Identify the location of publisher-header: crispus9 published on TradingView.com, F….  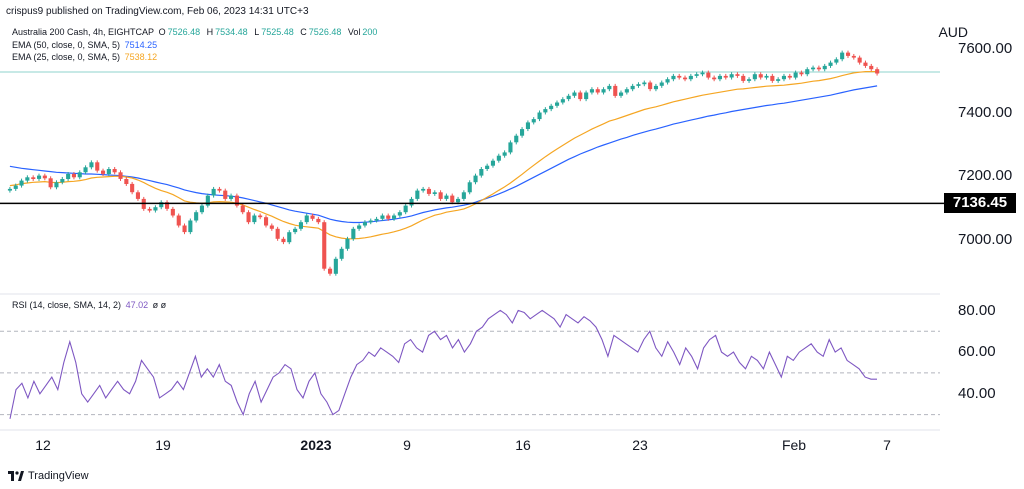
(157, 11).